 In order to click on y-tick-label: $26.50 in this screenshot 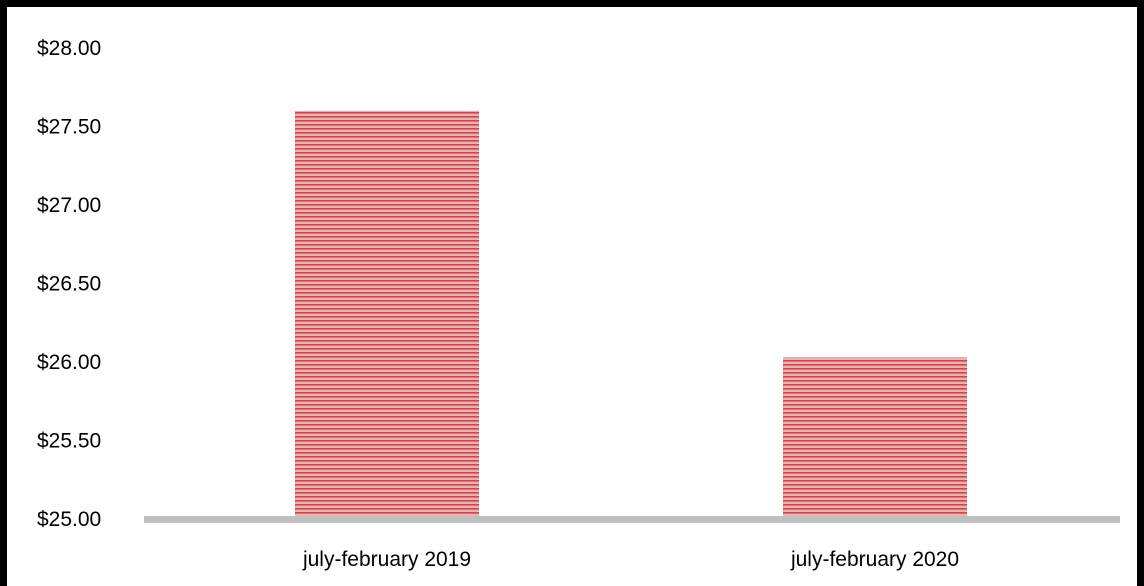, I will do `click(69, 284)`.